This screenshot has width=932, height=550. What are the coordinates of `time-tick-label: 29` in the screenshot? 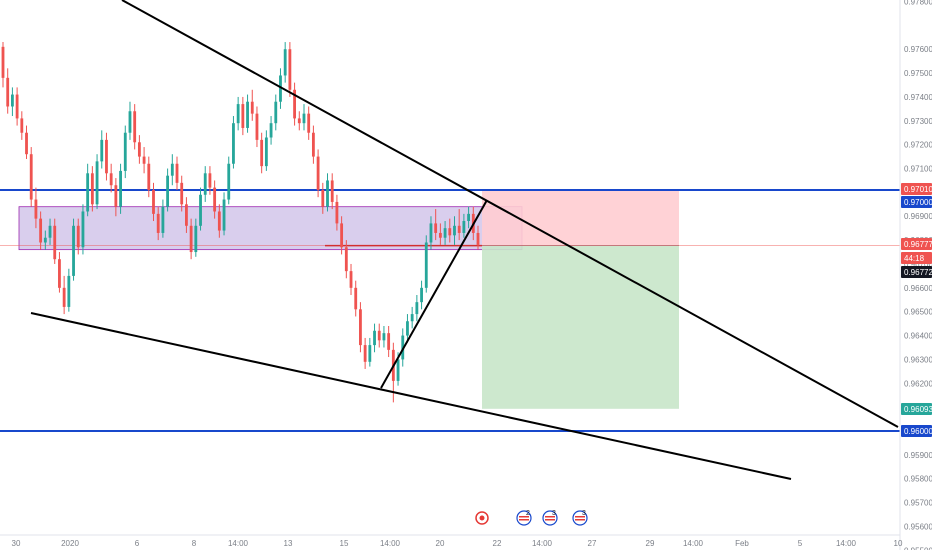 It's located at (650, 543).